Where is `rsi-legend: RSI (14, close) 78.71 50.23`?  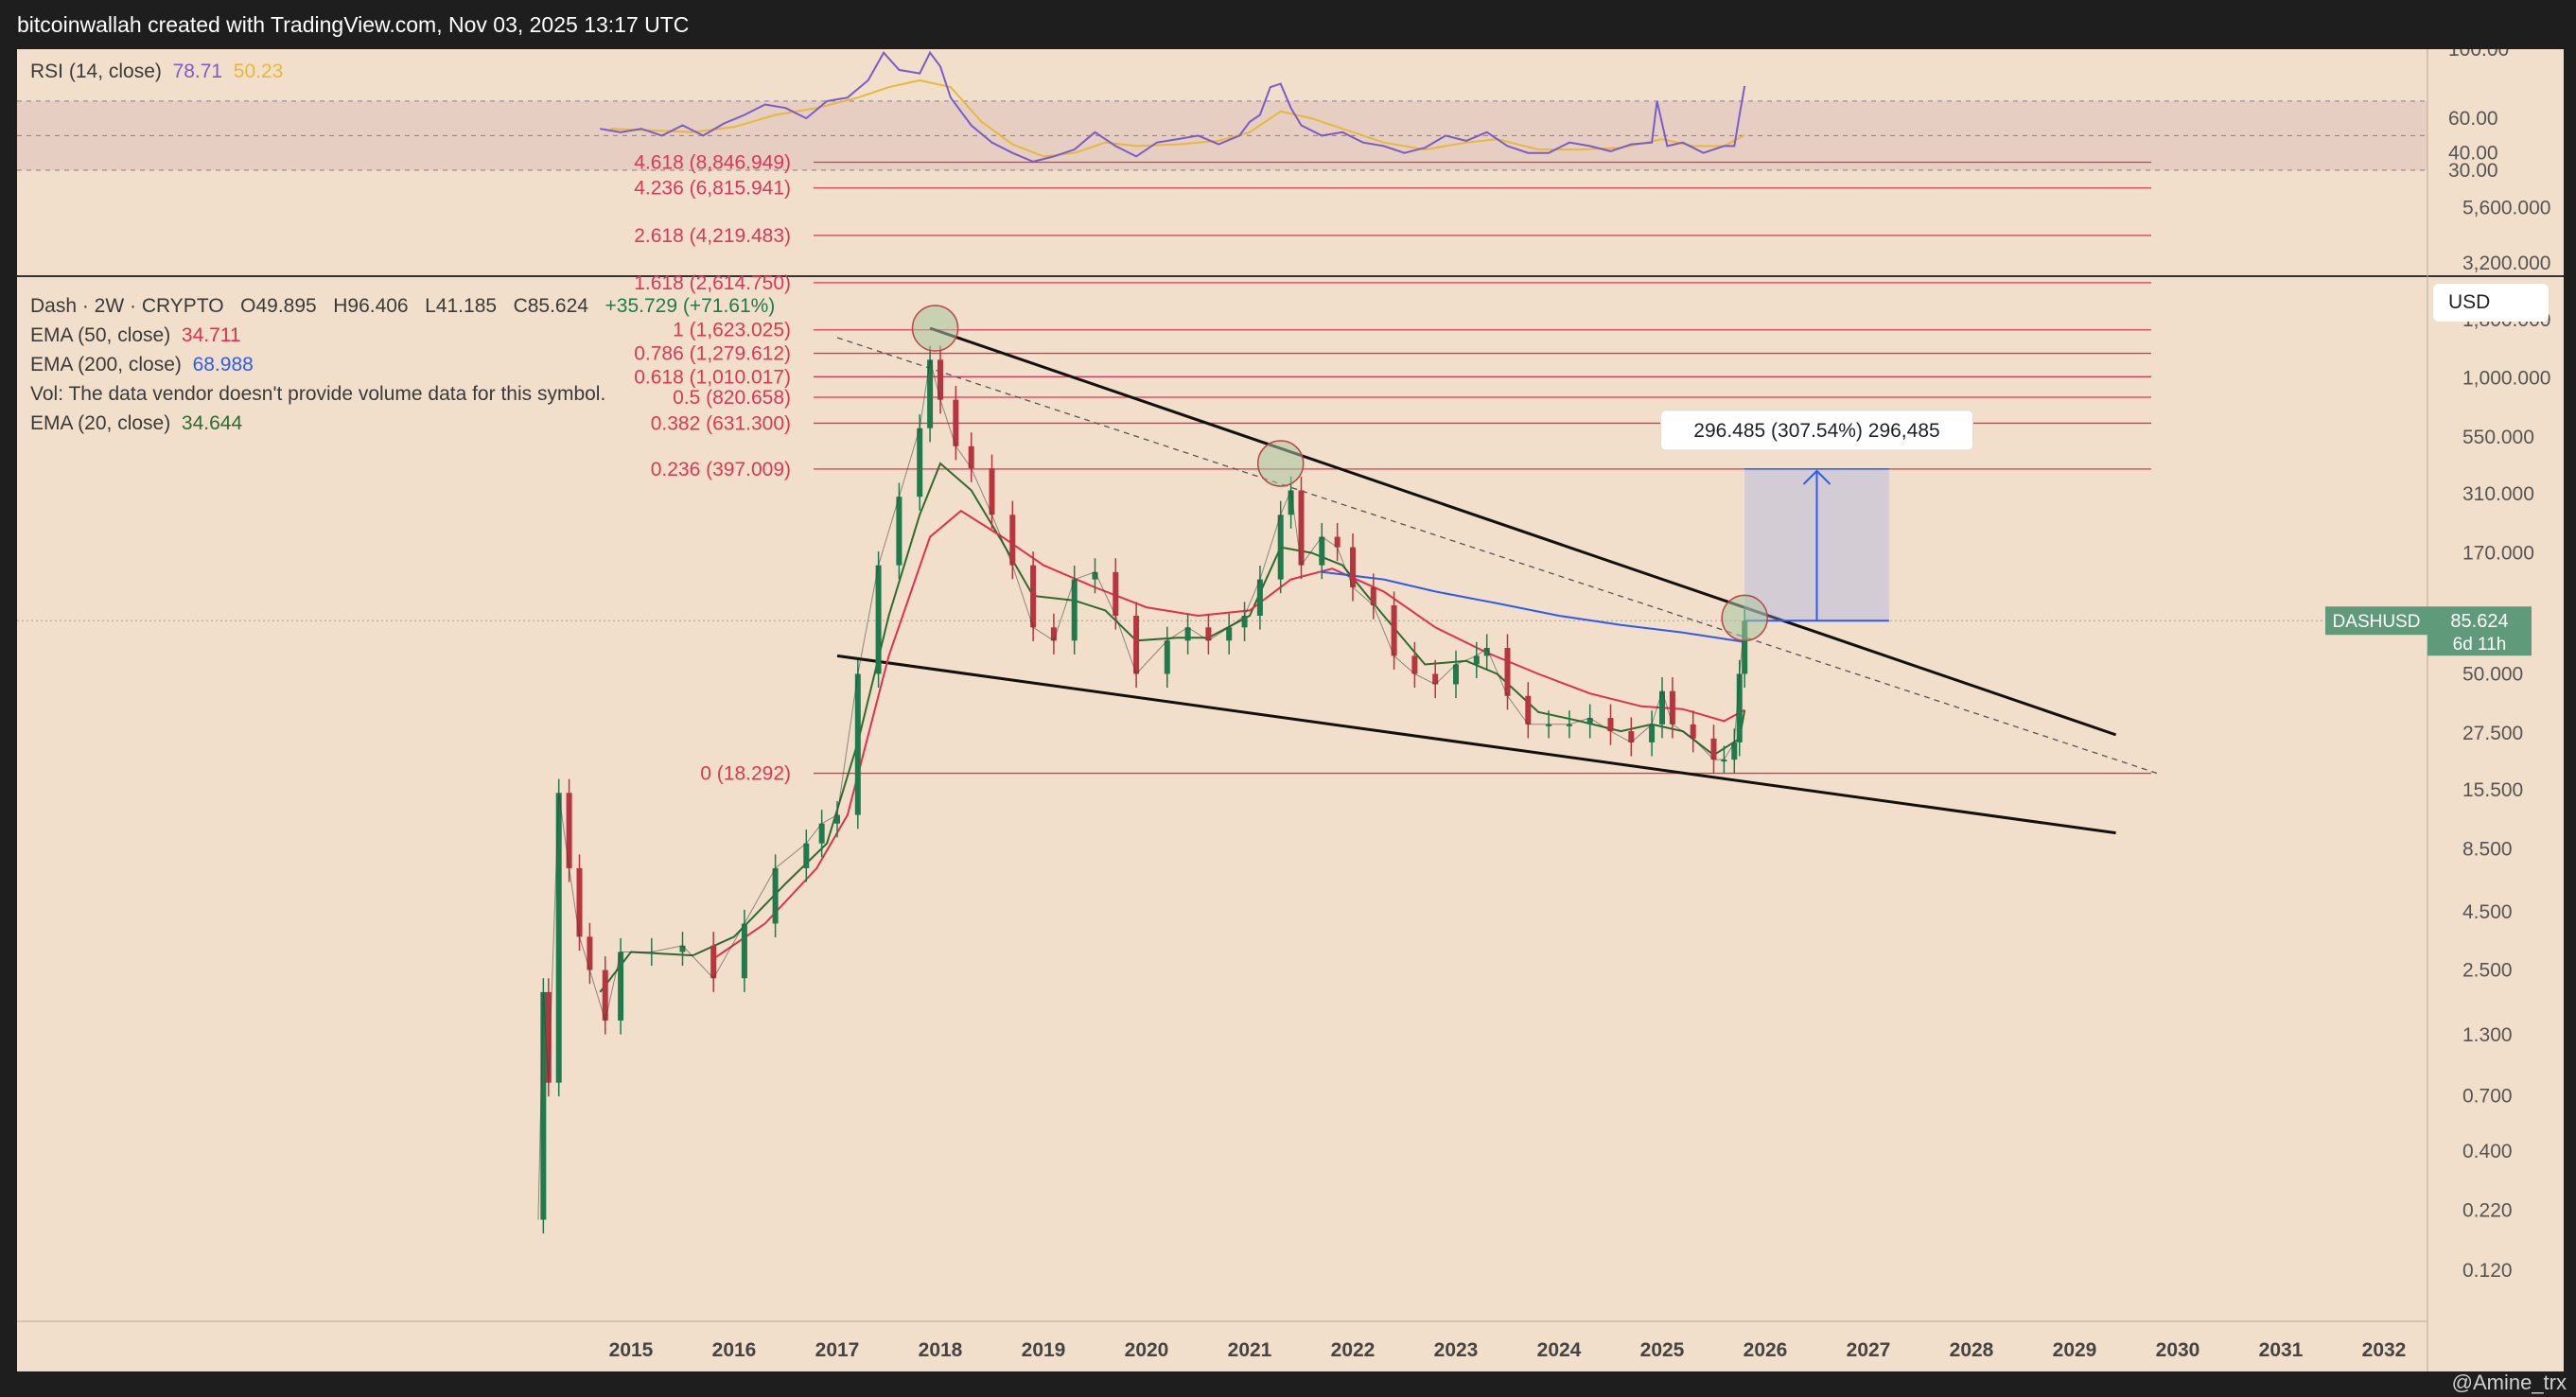 rsi-legend: RSI (14, close) 78.71 50.23 is located at coordinates (157, 72).